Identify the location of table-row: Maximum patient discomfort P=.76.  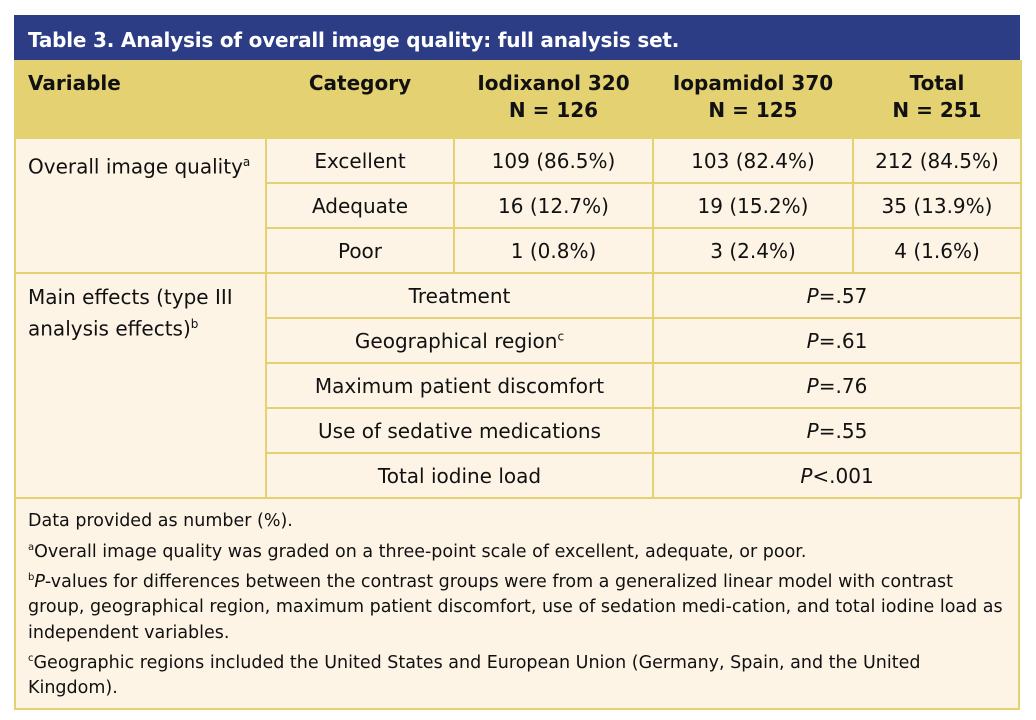
(518, 385).